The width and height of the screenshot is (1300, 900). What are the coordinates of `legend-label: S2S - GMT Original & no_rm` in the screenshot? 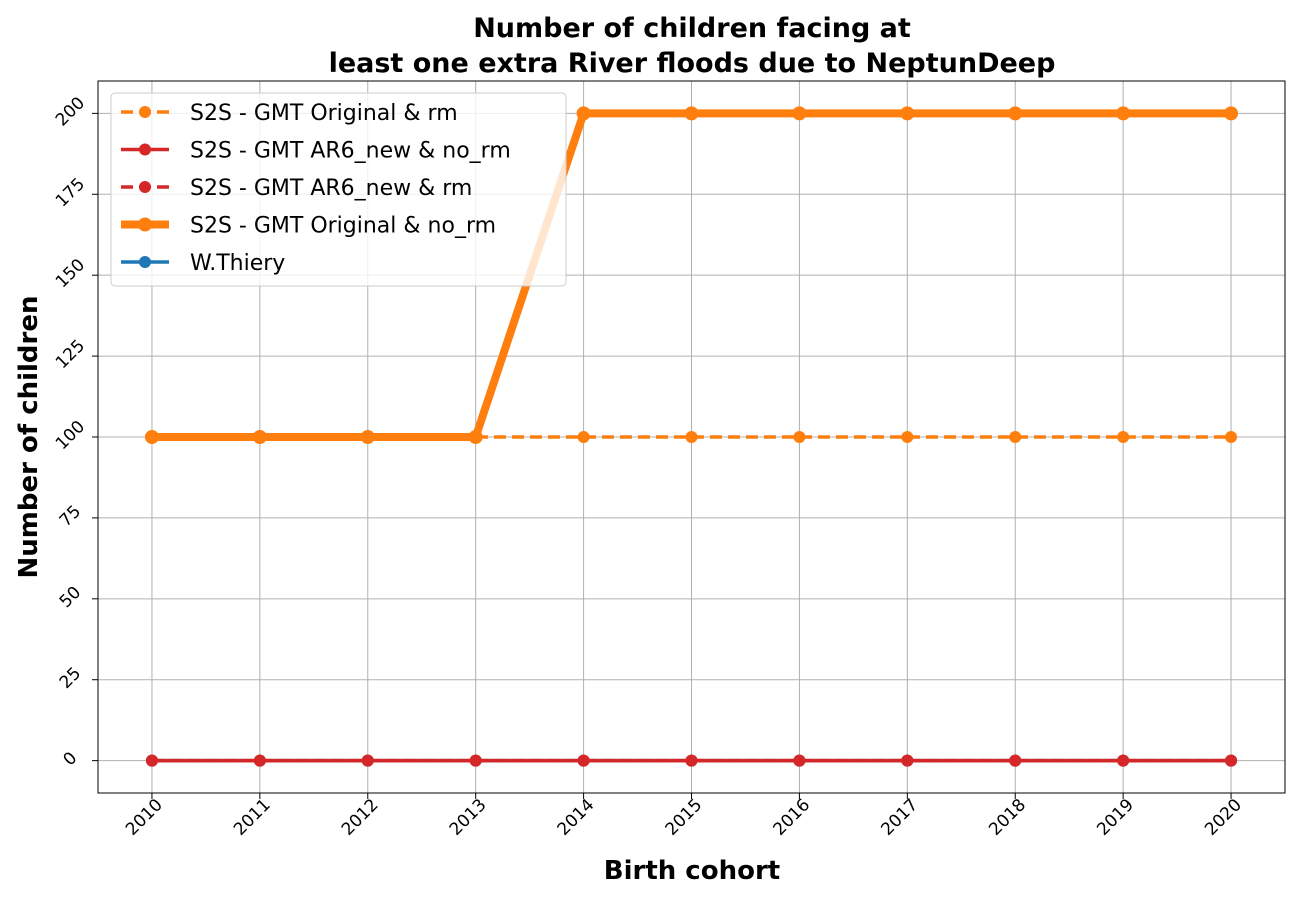 It's located at (343, 226).